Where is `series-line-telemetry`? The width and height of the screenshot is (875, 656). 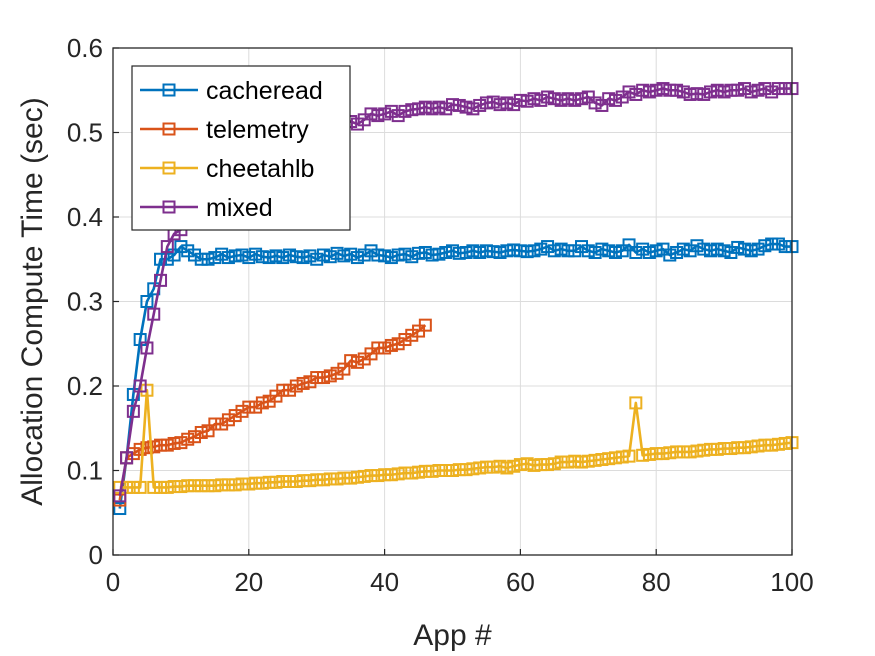 series-line-telemetry is located at coordinates (272, 412).